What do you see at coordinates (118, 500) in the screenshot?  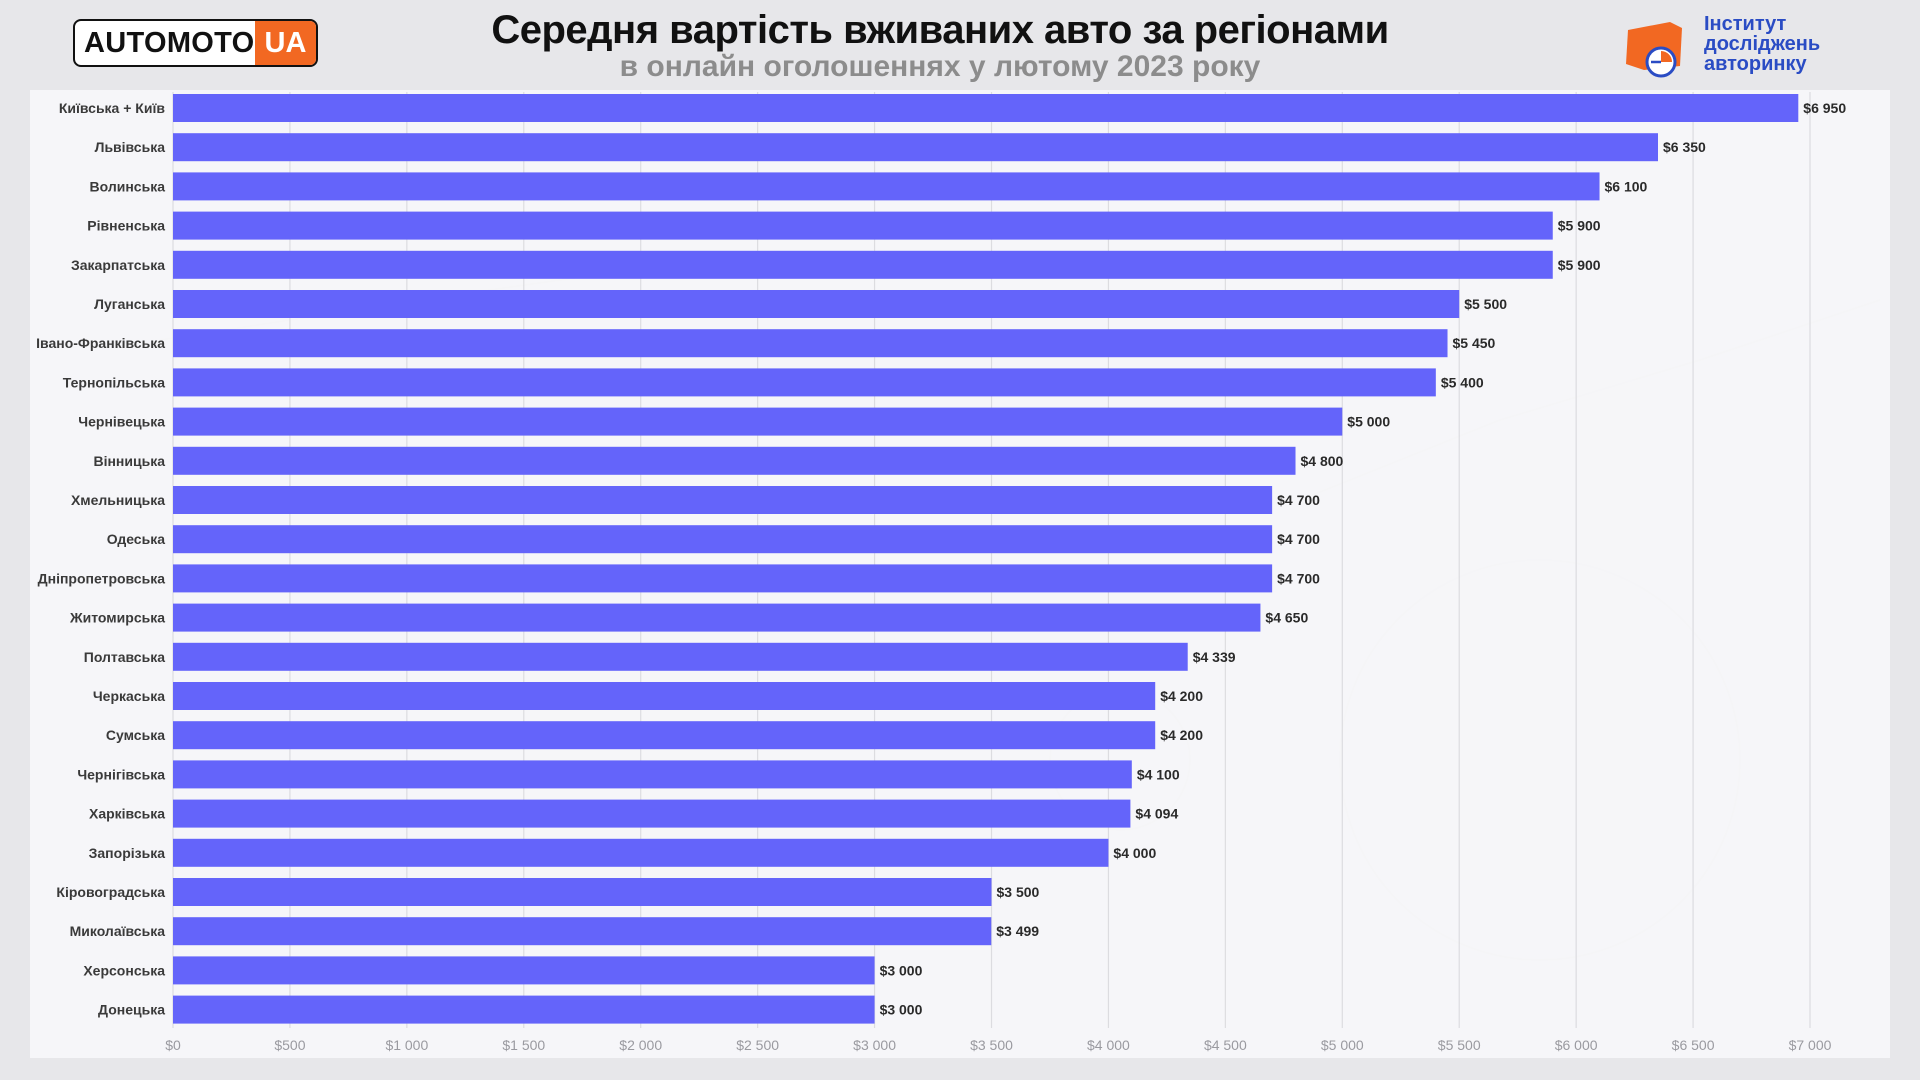 I see `category-label: Хмельницька` at bounding box center [118, 500].